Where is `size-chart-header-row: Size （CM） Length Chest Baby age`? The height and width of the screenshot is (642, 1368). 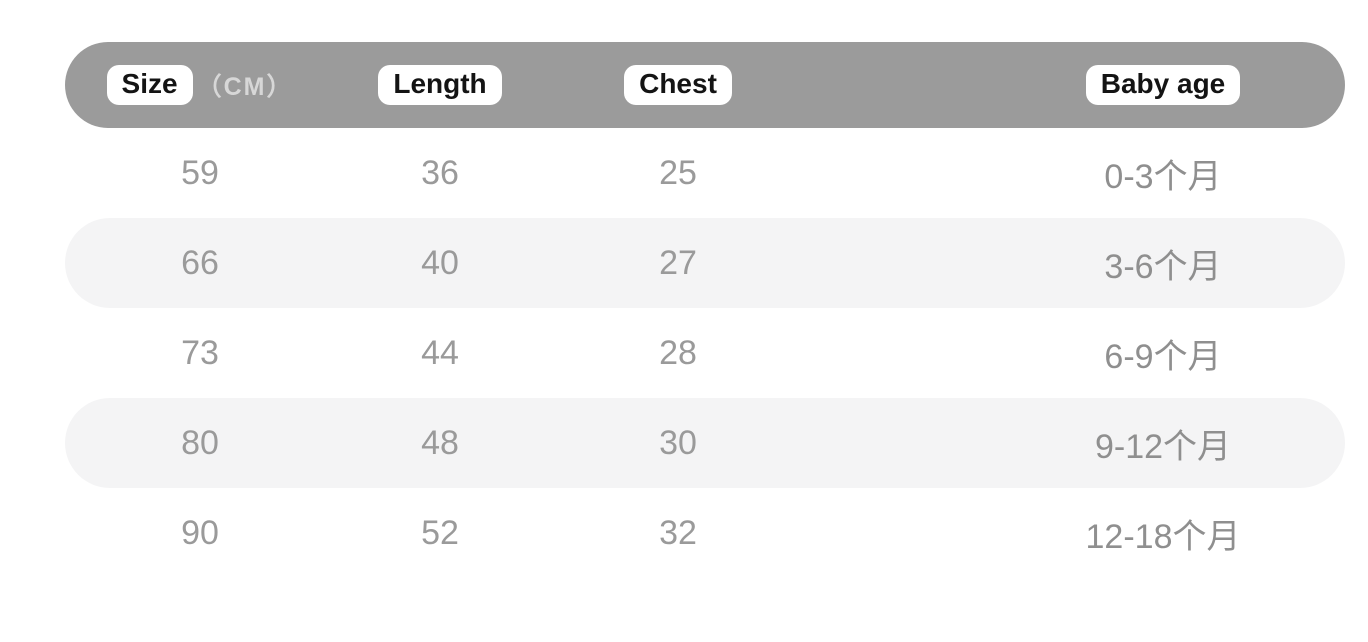
size-chart-header-row: Size （CM） Length Chest Baby age is located at coordinates (705, 85).